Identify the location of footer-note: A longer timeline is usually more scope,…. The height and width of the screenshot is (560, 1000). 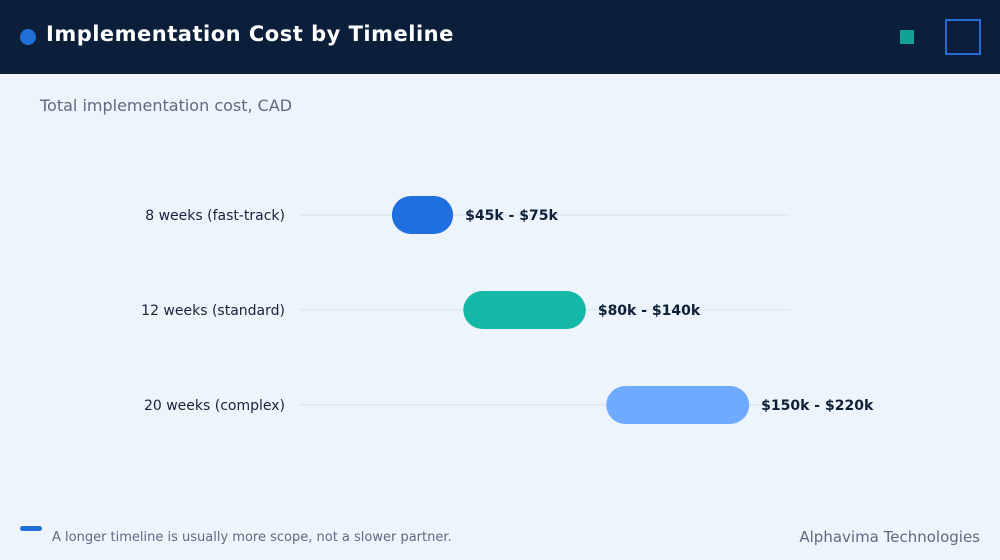
(252, 537).